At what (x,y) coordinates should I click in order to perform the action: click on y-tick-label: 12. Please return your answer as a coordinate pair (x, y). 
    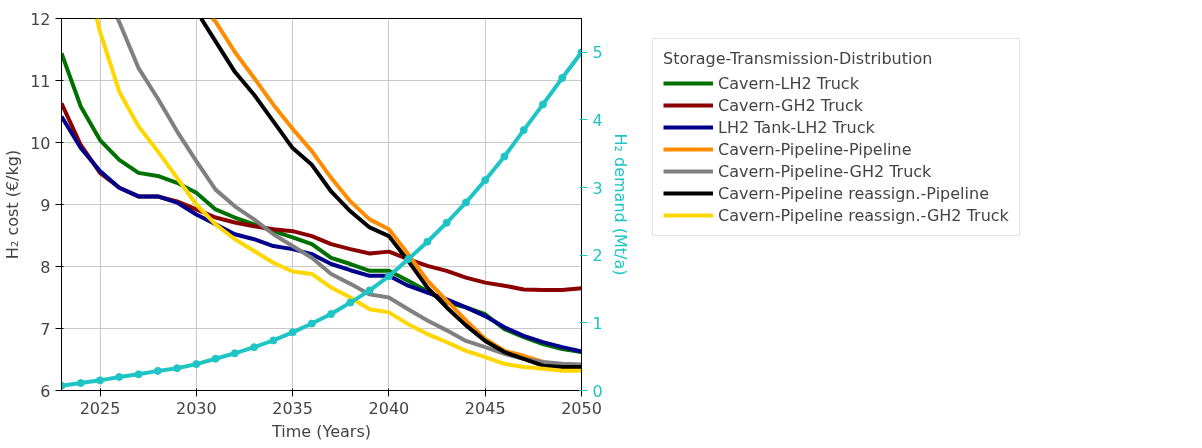
    Looking at the image, I should click on (40, 19).